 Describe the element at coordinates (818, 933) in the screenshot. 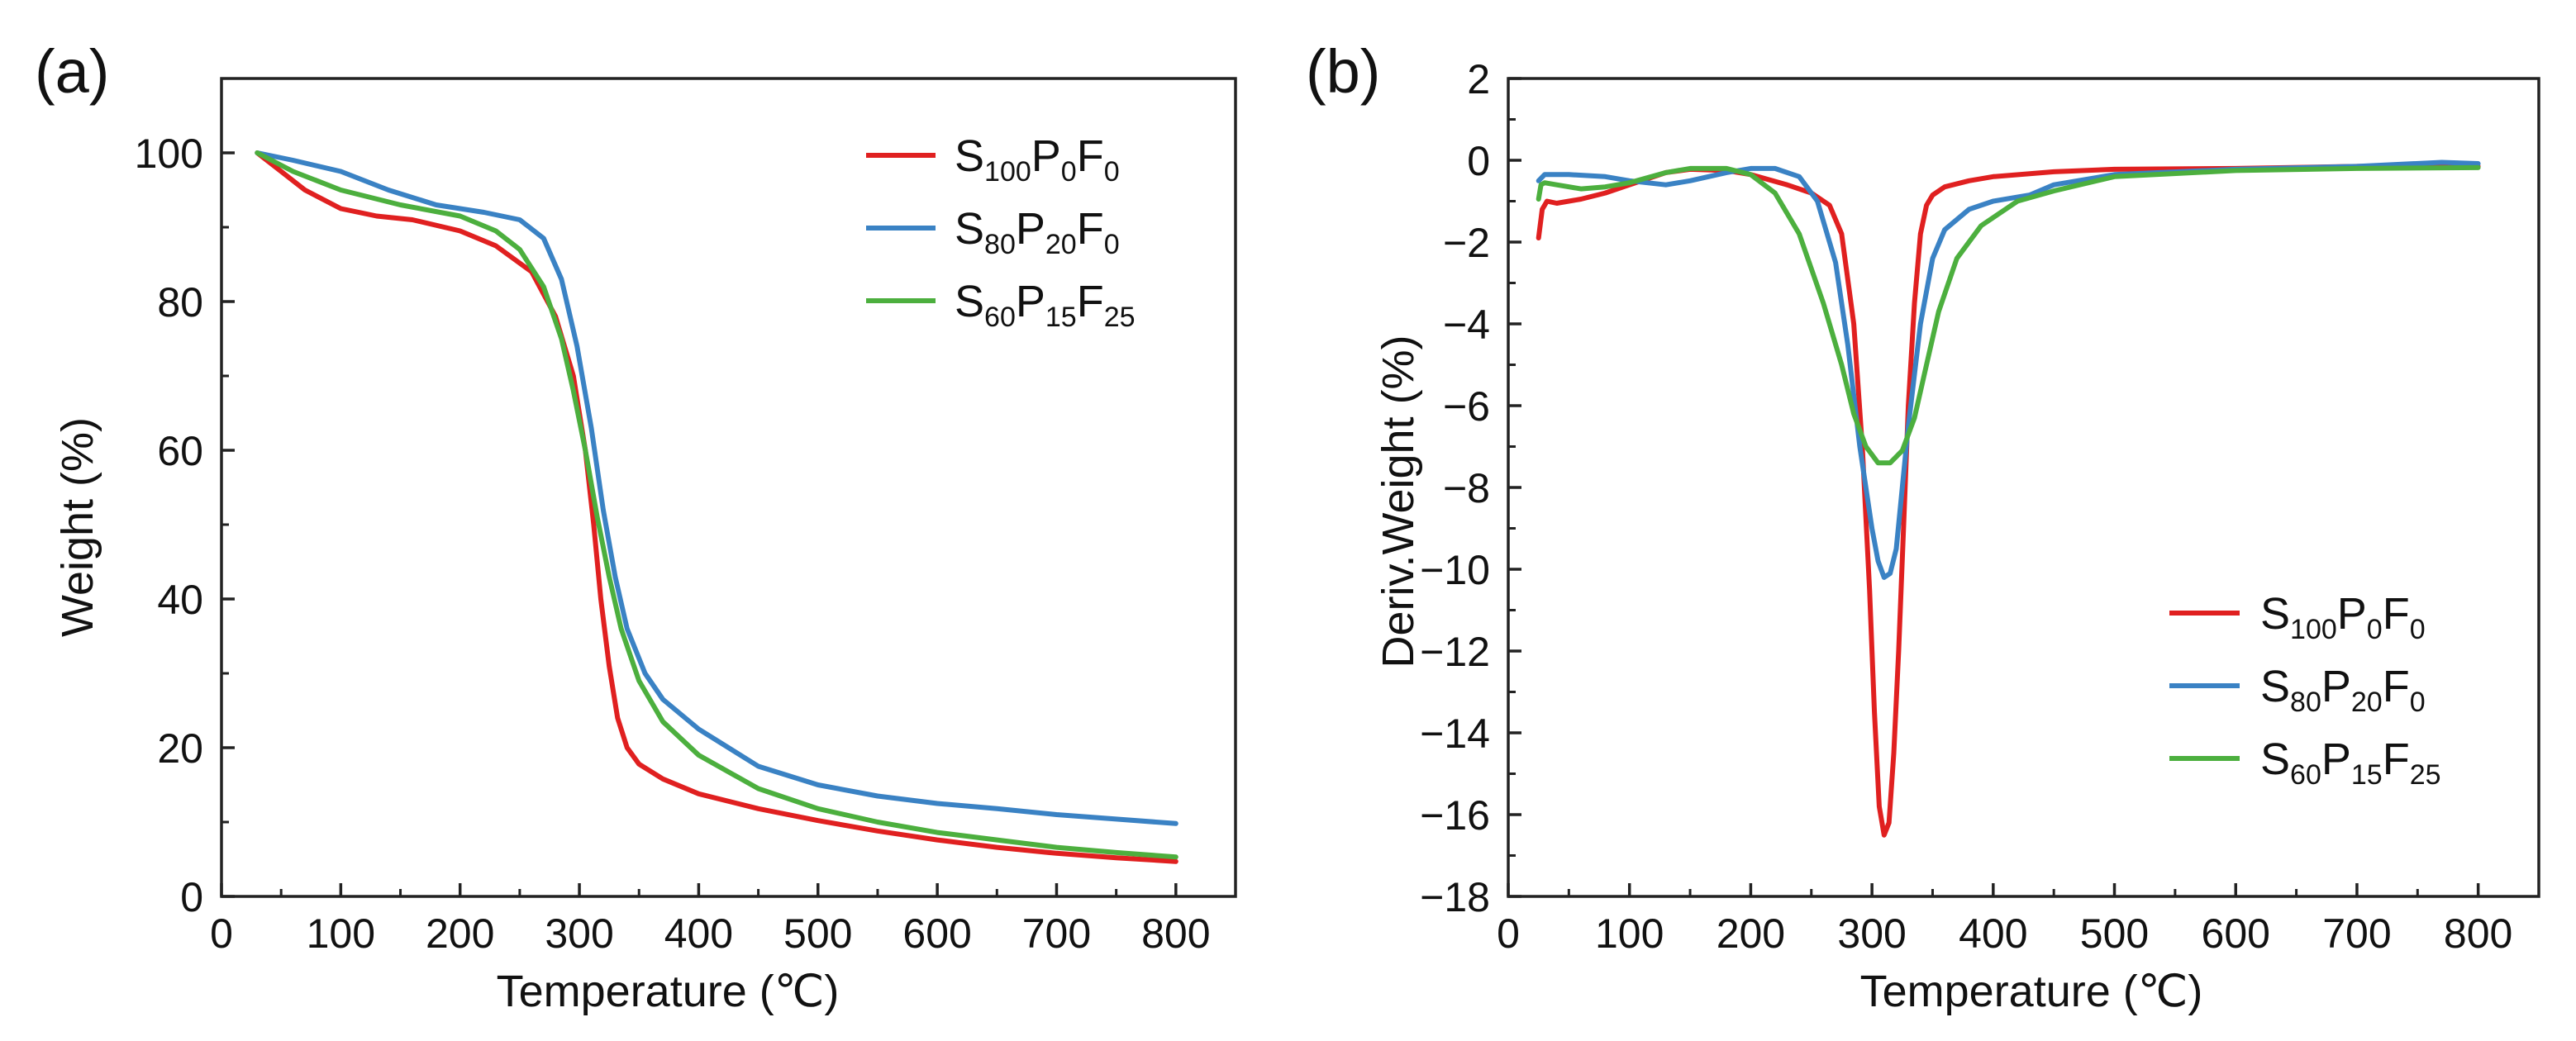

I see `panel-a-x-tick-label: 500` at that location.